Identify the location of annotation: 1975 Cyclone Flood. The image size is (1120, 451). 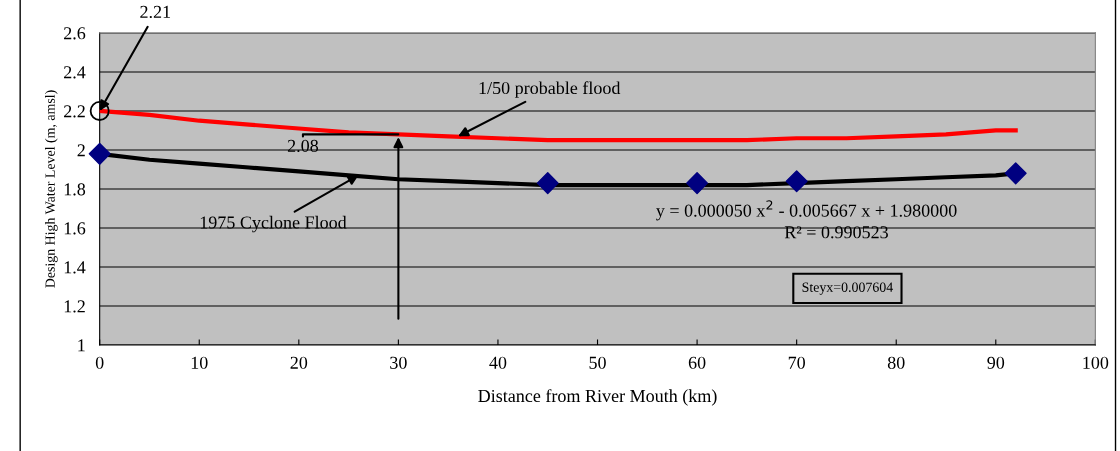
(273, 224).